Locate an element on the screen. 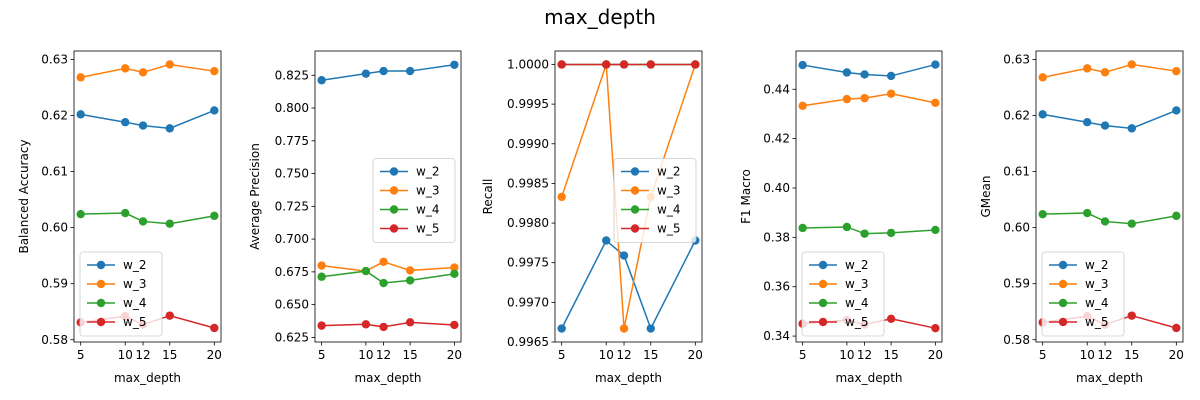 This screenshot has width=1200, height=400. legend-item: w_5 is located at coordinates (1078, 322).